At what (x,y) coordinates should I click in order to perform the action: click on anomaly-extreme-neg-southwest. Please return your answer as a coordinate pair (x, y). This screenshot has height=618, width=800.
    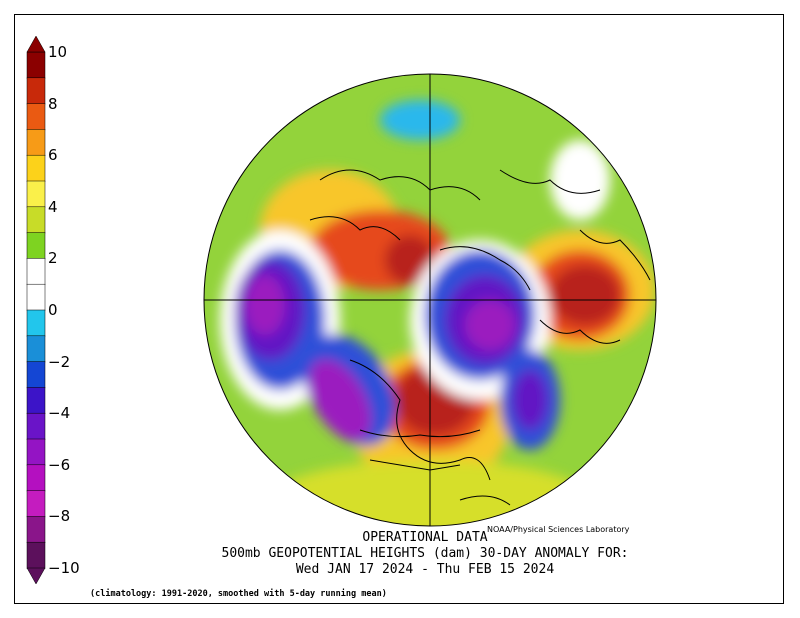
    Looking at the image, I should click on (340, 400).